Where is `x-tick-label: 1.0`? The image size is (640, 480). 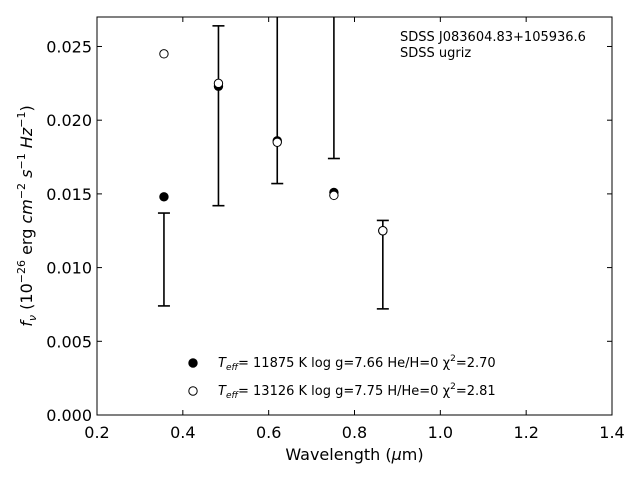
x-tick-label: 1.0 is located at coordinates (440, 432).